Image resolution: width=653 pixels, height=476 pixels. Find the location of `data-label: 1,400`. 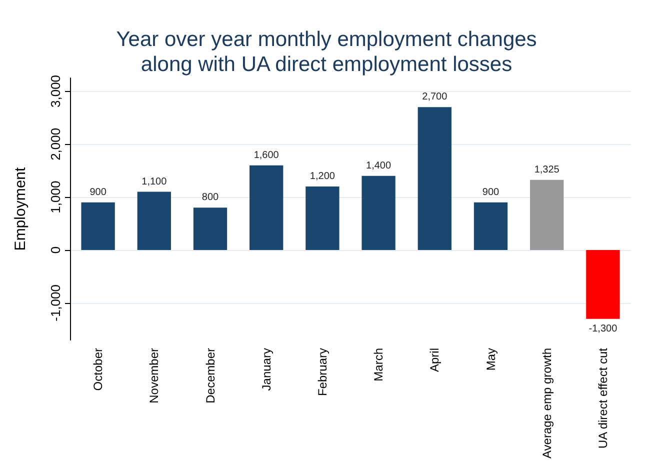

data-label: 1,400 is located at coordinates (379, 166).